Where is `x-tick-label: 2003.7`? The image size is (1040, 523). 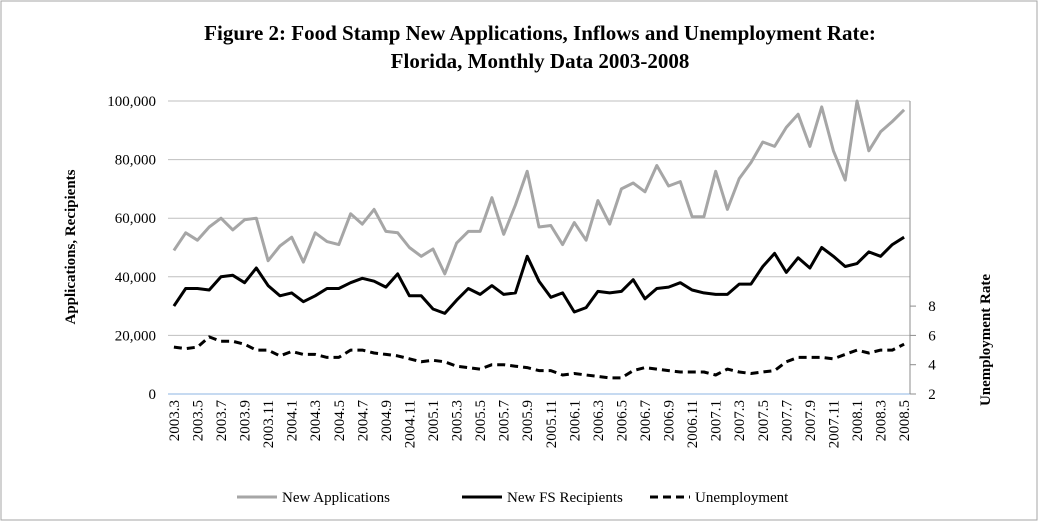 x-tick-label: 2003.7 is located at coordinates (222, 421).